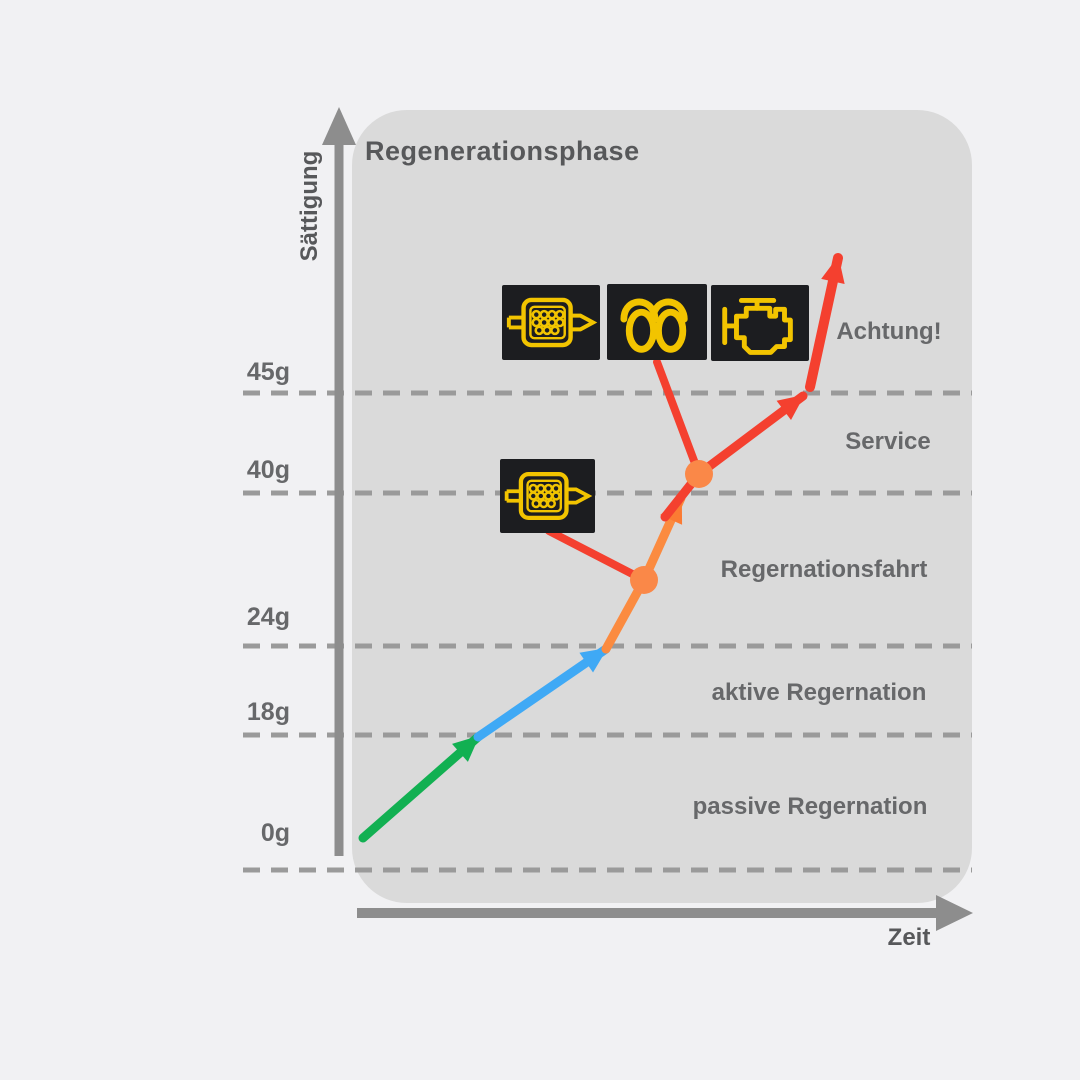 This screenshot has height=1080, width=1080. What do you see at coordinates (678, 418) in the screenshot?
I see `connector-glowplug-light` at bounding box center [678, 418].